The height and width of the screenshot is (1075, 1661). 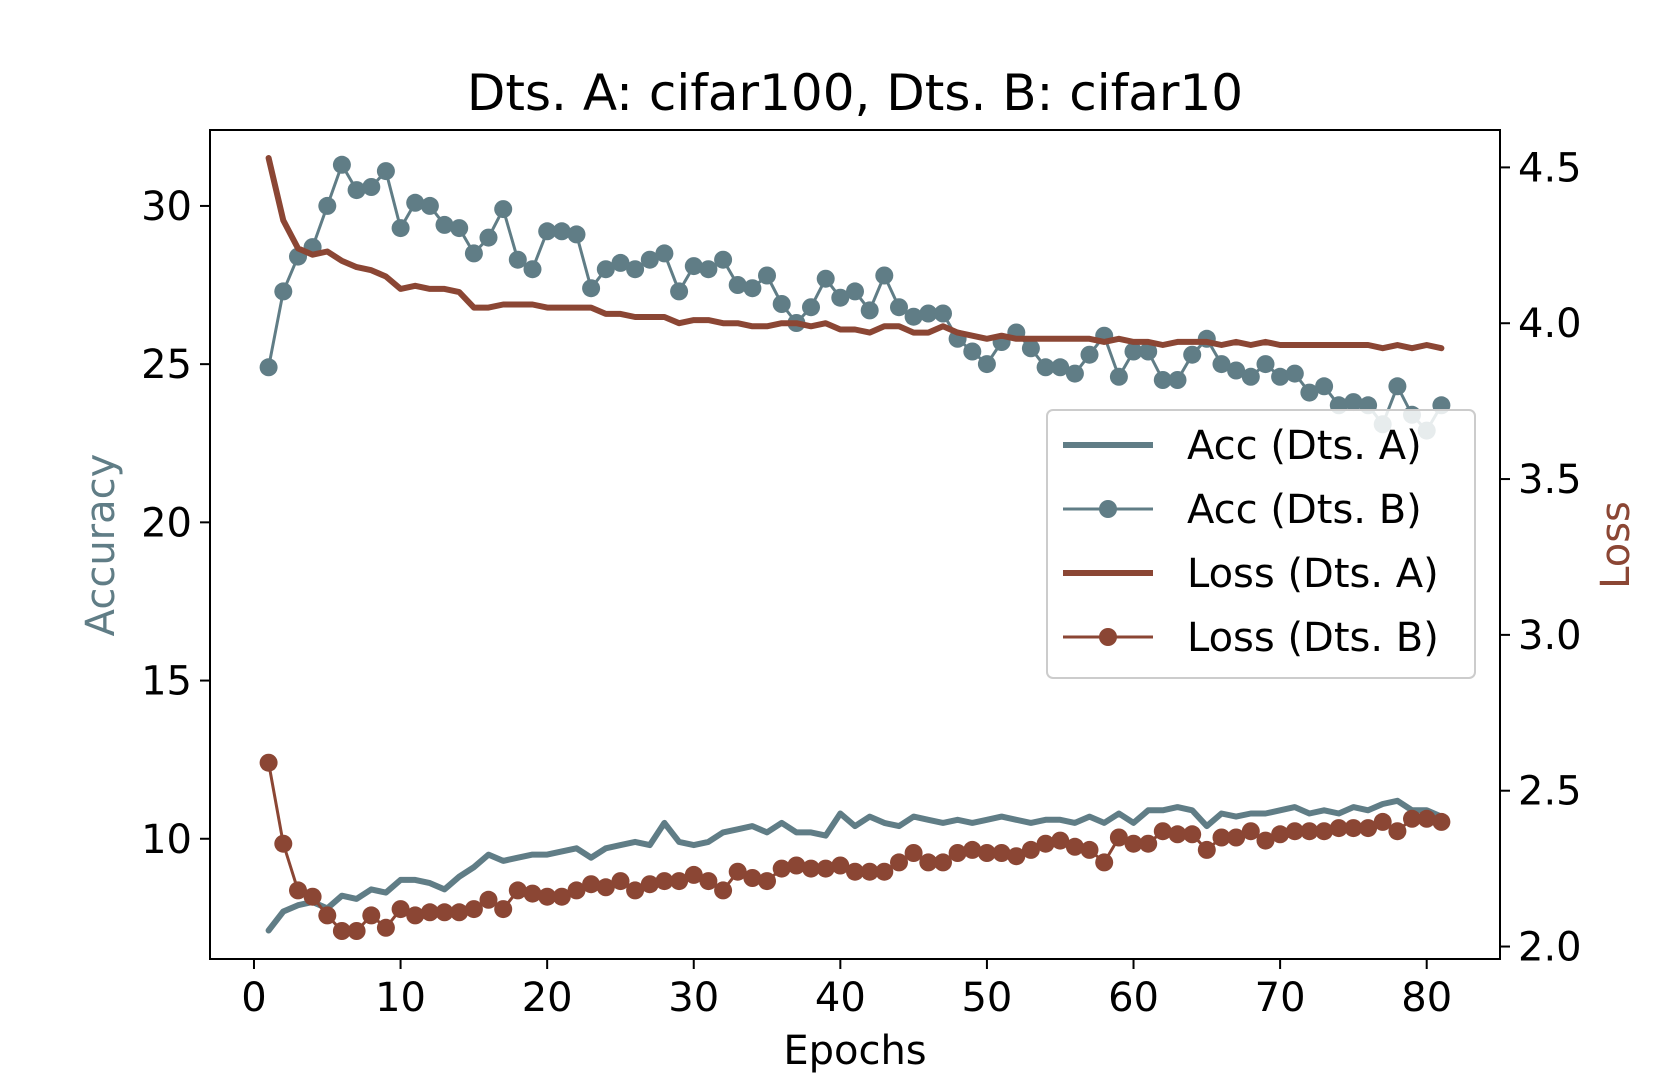 What do you see at coordinates (840, 998) in the screenshot?
I see `x-tick-label: 40` at bounding box center [840, 998].